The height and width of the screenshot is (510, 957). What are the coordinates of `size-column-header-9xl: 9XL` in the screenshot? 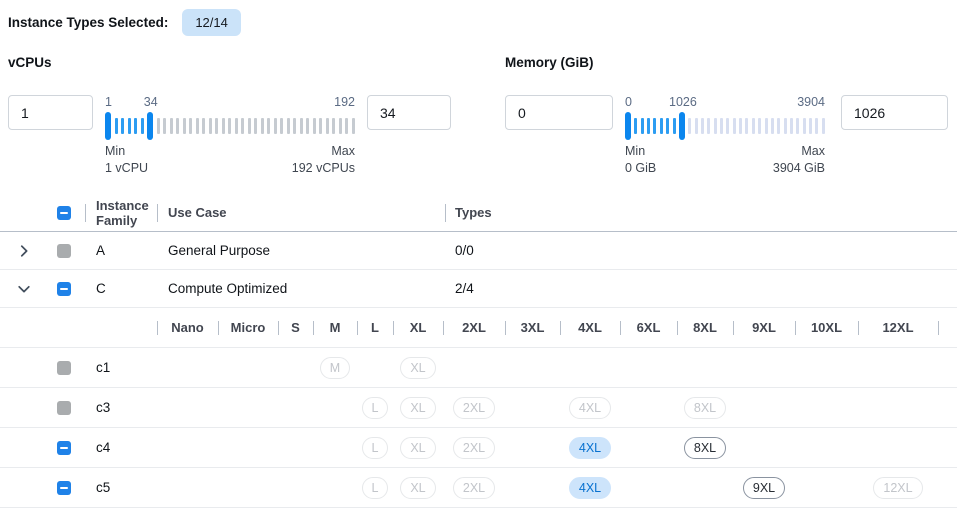 It's located at (764, 327).